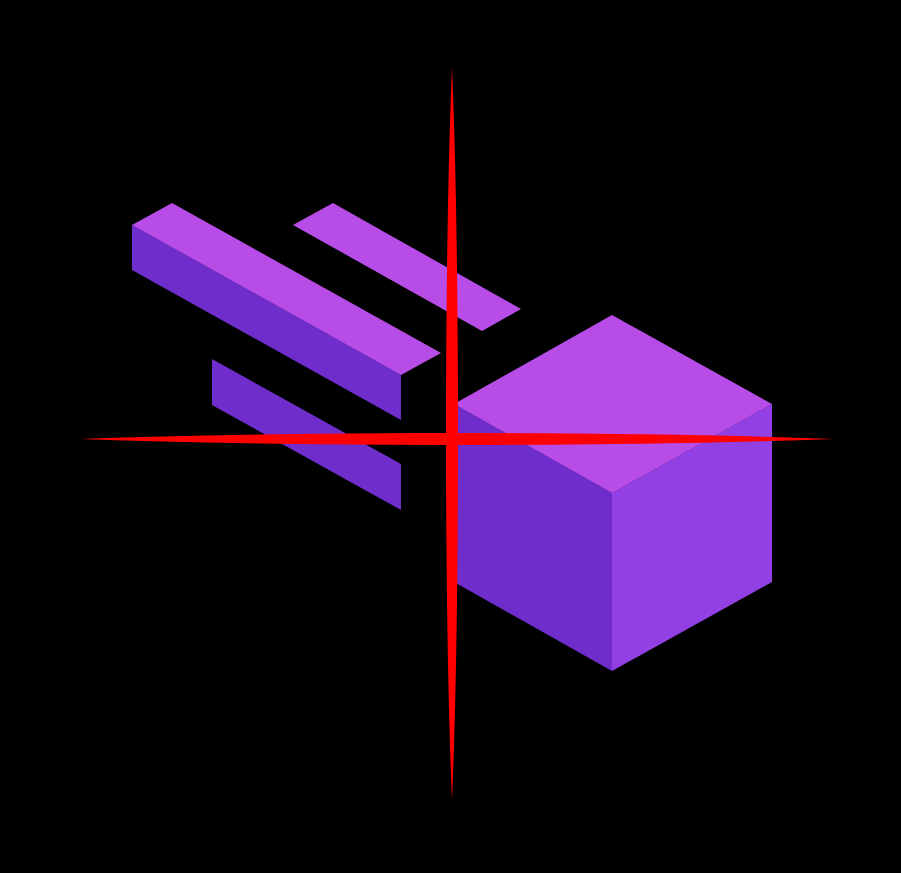 This screenshot has width=901, height=873. I want to click on speed-line-thin-top-face, so click(407, 267).